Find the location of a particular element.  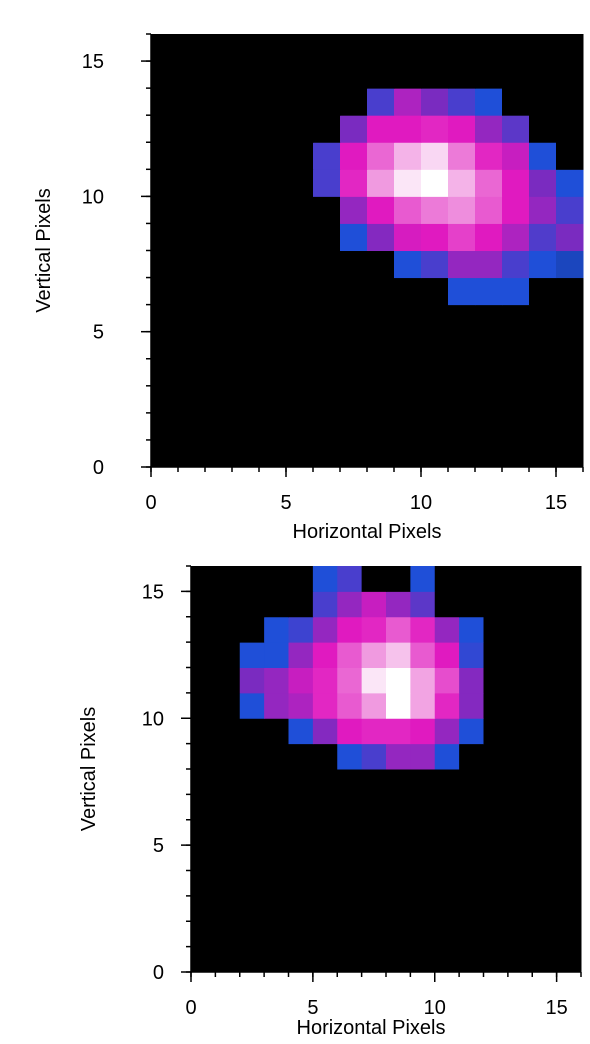

x-axis-title: Horizontal Pixels is located at coordinates (367, 532).